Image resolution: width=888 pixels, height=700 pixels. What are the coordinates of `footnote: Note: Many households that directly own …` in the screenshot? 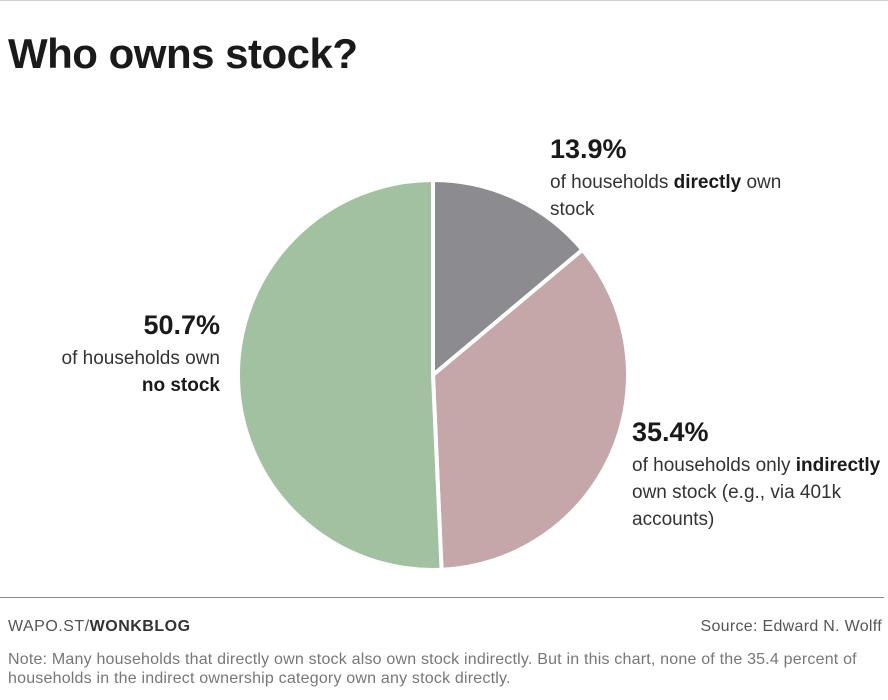 It's located at (432, 669).